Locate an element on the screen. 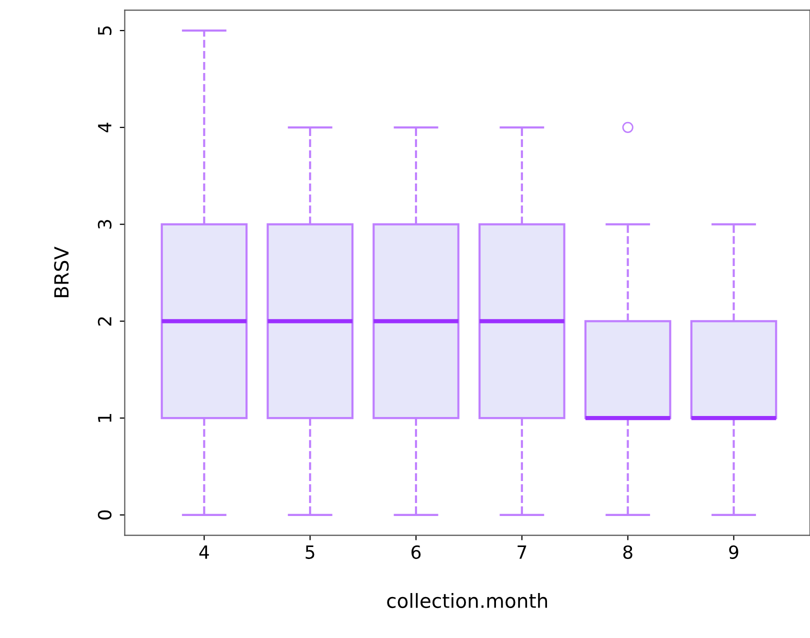 This screenshot has height=638, width=810. y-tick-label: 2 is located at coordinates (105, 321).